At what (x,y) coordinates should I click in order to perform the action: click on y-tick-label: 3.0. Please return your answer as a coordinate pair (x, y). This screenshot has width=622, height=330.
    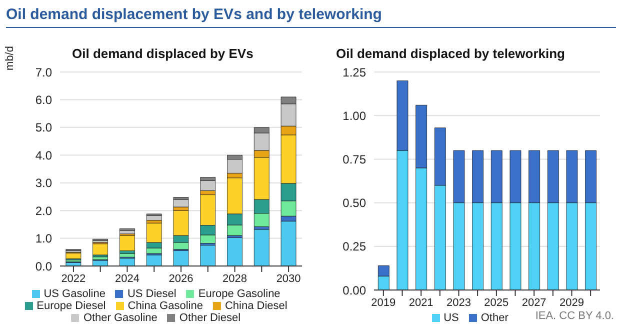
    Looking at the image, I should click on (43, 183).